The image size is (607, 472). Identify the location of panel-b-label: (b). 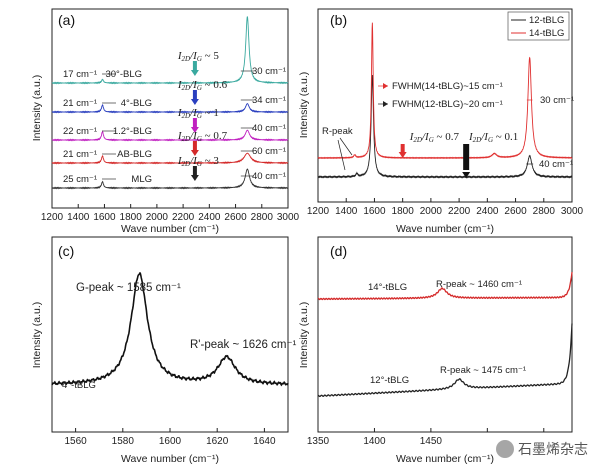
(338, 20).